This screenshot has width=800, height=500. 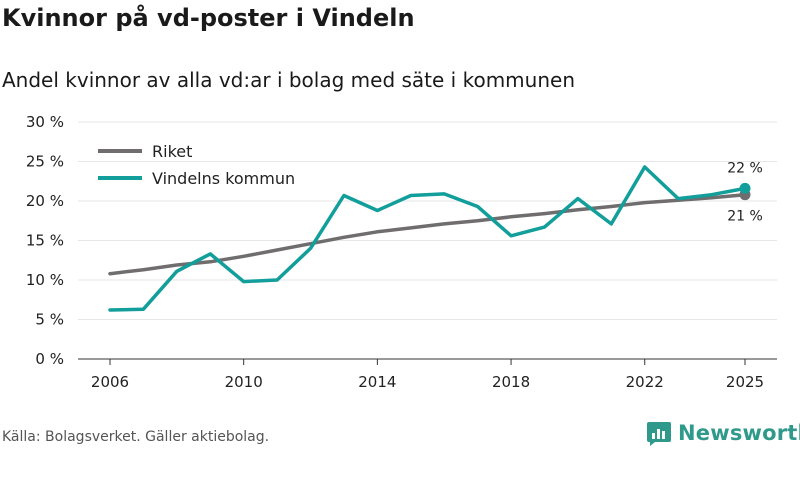 What do you see at coordinates (745, 168) in the screenshot?
I see `end-label-vindeln: 22 %` at bounding box center [745, 168].